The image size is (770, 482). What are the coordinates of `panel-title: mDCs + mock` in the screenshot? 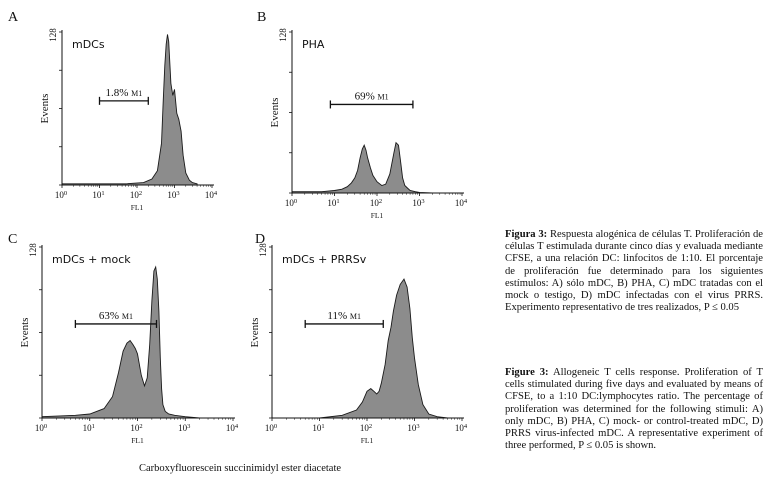 It's located at (91, 259).